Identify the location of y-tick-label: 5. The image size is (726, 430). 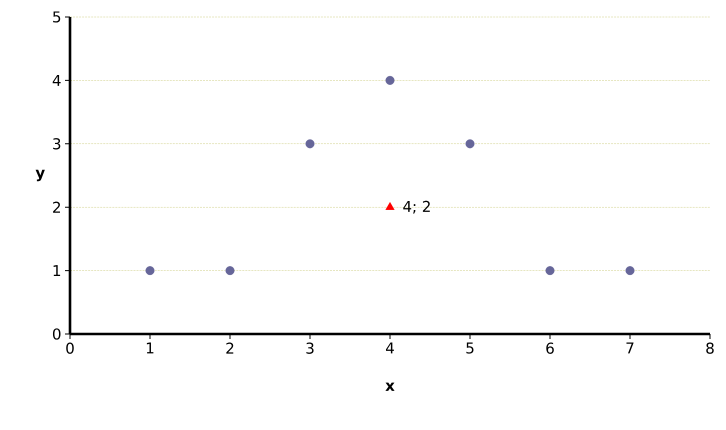
(56, 17).